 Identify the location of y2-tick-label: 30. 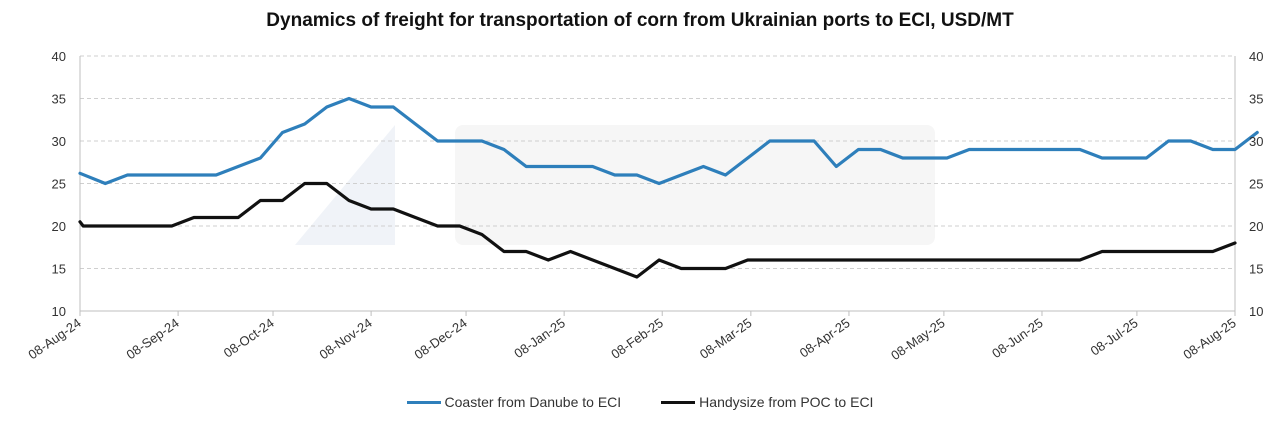
(1256, 141).